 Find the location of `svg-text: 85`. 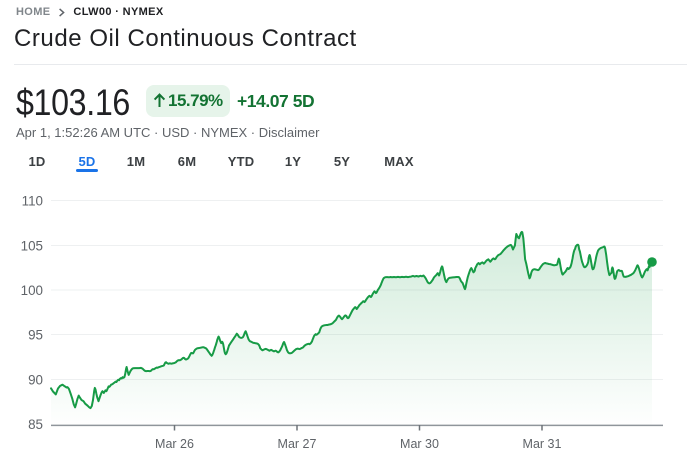

svg-text: 85 is located at coordinates (35, 424).